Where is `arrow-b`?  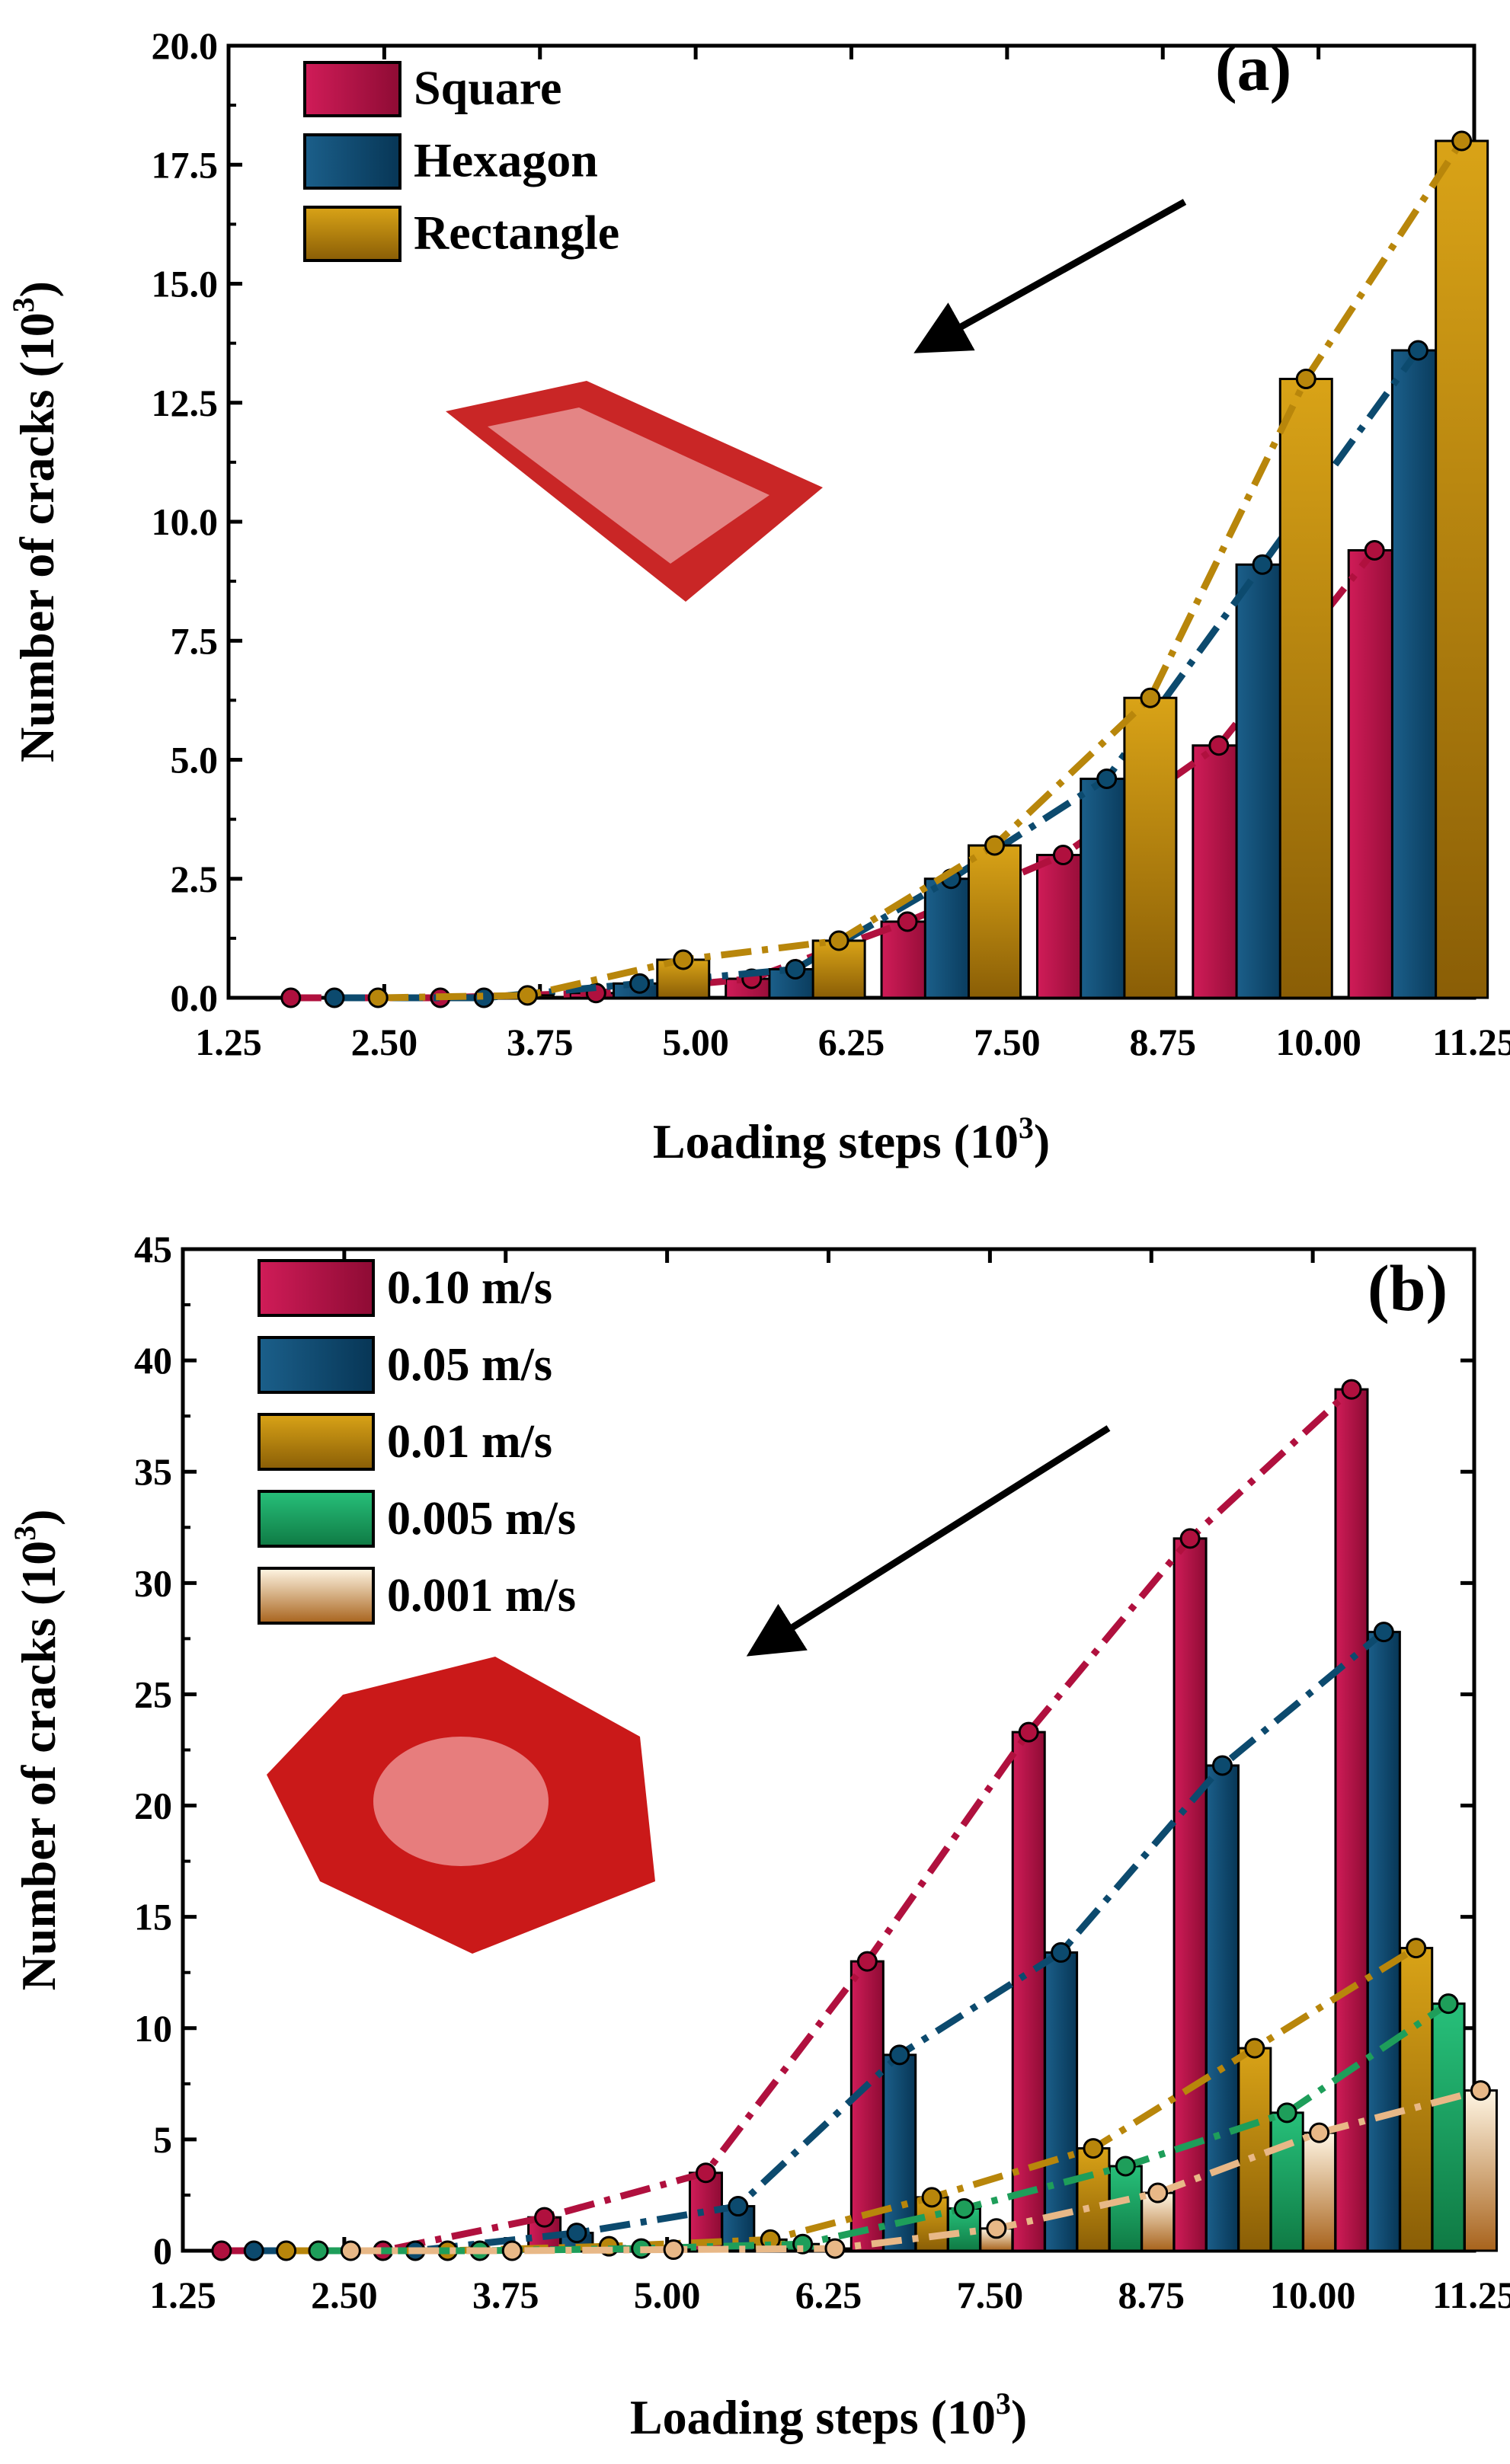 arrow-b is located at coordinates (929, 1541).